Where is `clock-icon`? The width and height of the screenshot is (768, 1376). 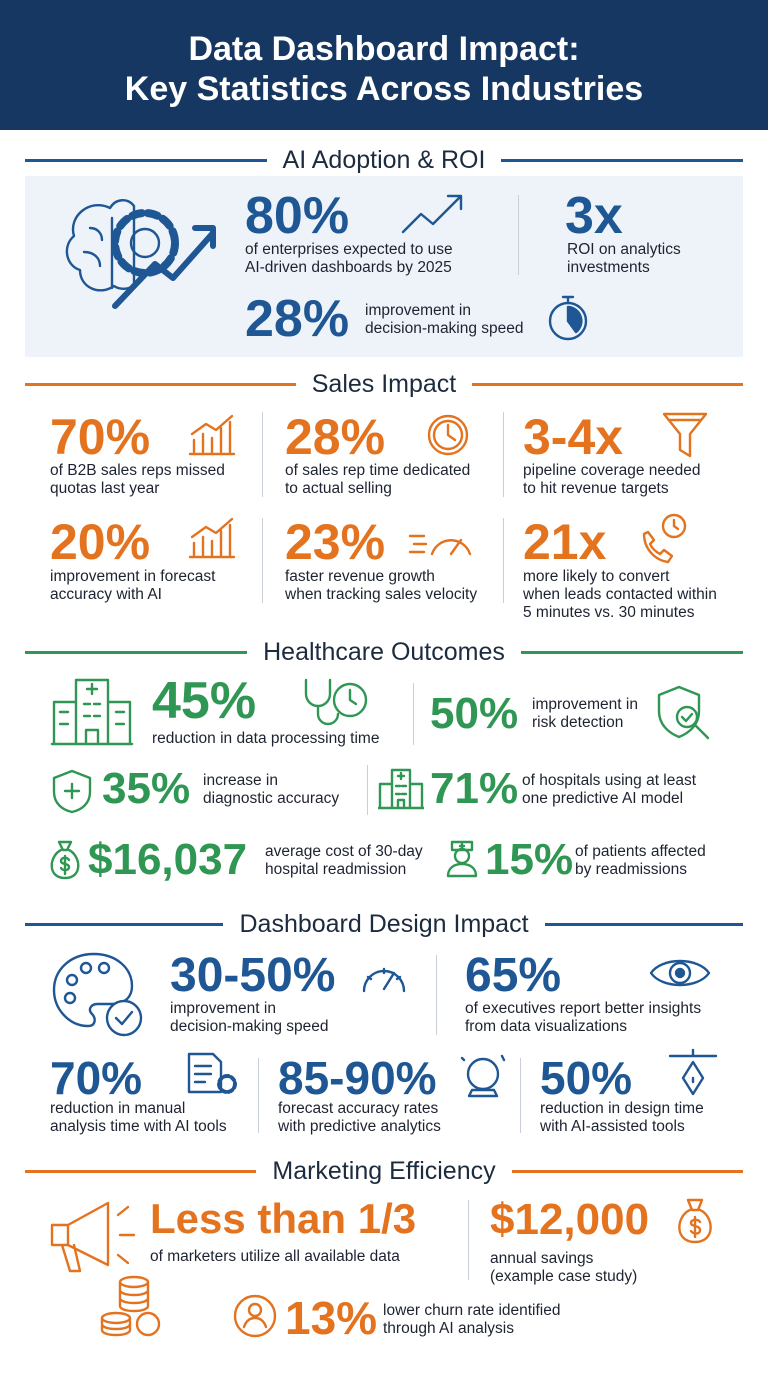 clock-icon is located at coordinates (448, 435).